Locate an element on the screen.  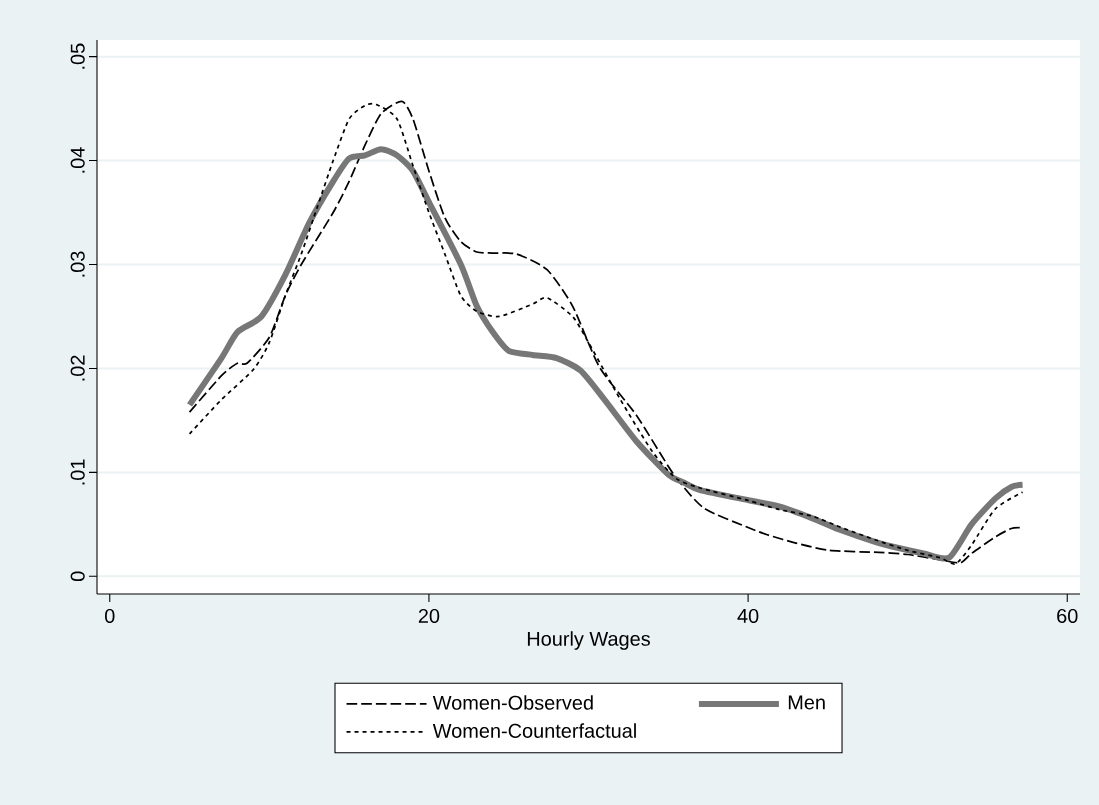
y-tick-label: 0 is located at coordinates (77, 576).